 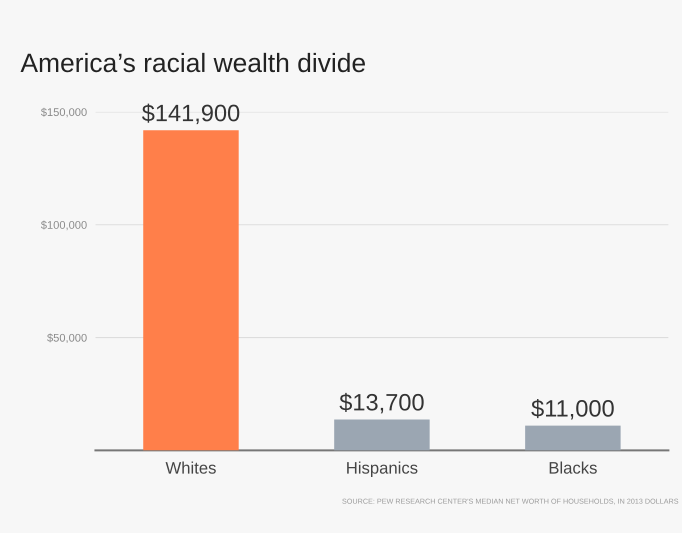 I want to click on x-tick-label: Hispanics, so click(x=382, y=469).